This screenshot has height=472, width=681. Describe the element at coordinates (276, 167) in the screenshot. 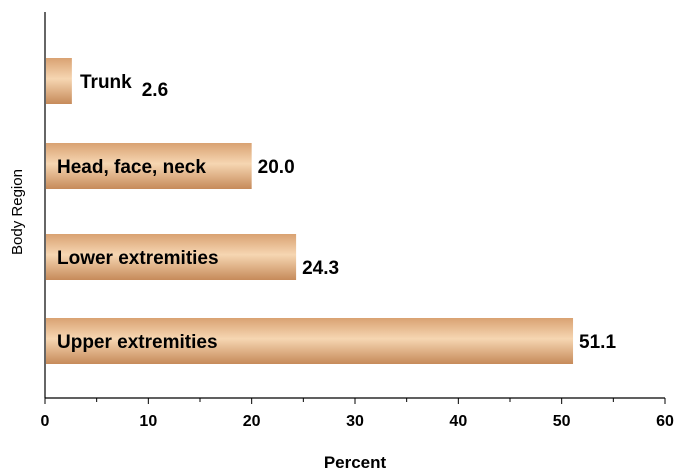

I see `value-label: 20.0` at that location.